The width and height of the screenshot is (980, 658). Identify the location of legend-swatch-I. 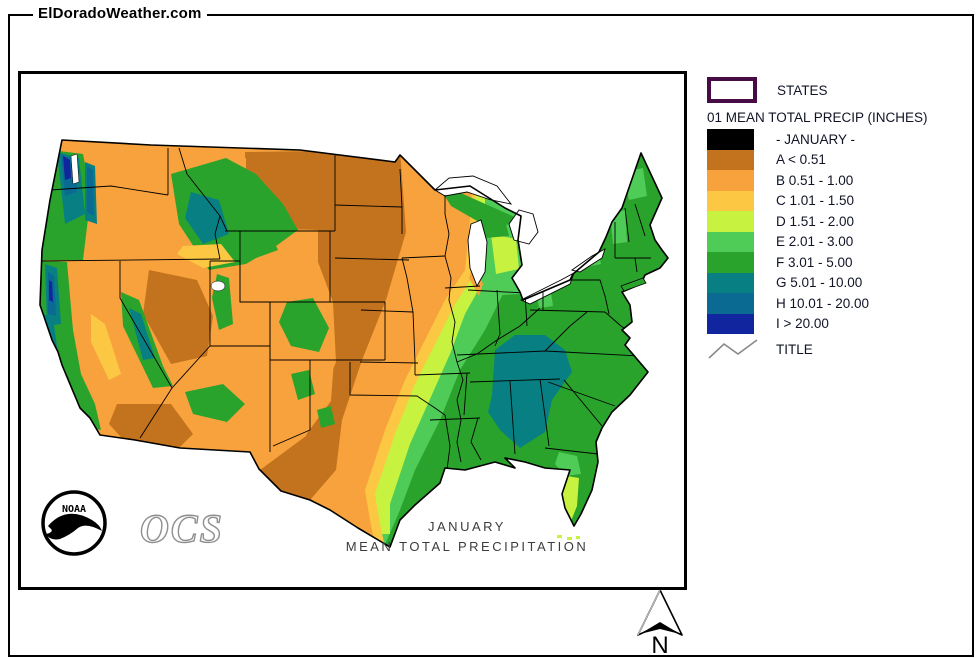
(730, 323).